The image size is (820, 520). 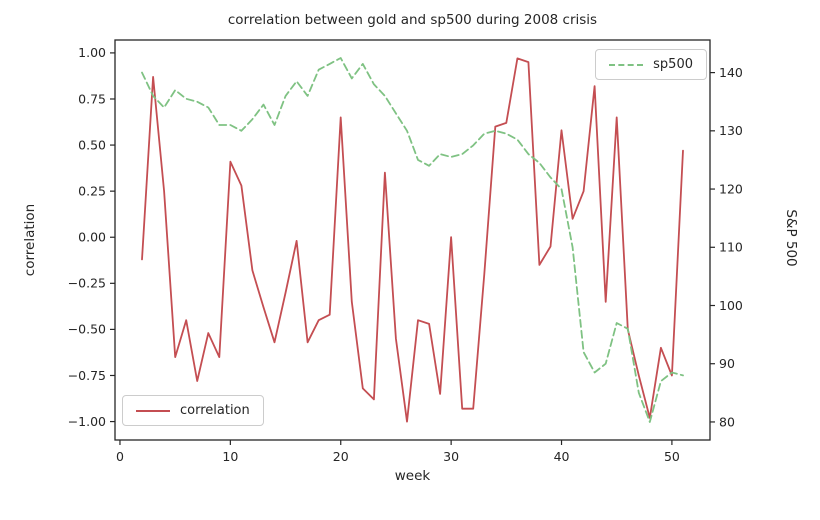 I want to click on y2-tick-label: 100, so click(x=731, y=305).